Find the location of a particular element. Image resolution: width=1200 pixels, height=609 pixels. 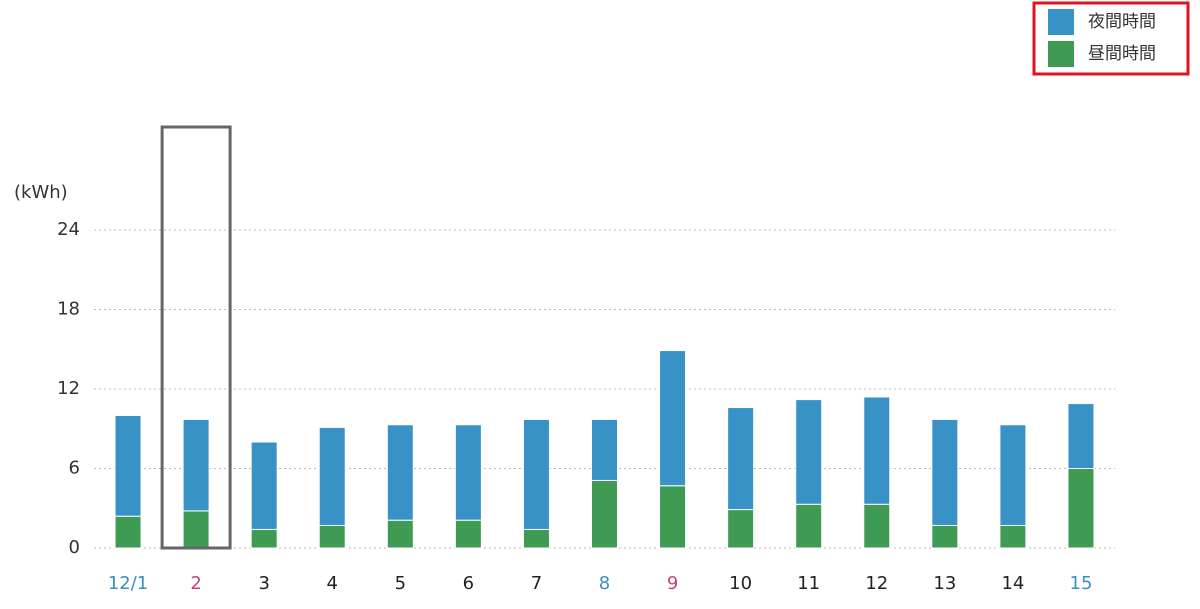

legend-label: 夜間時間 is located at coordinates (1122, 22).